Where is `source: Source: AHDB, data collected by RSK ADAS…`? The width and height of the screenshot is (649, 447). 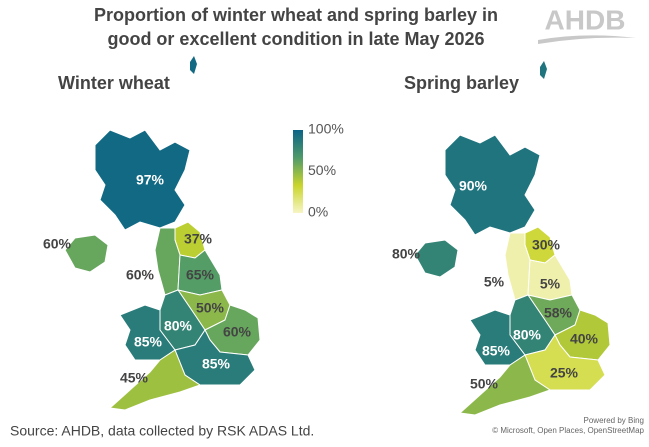
source: Source: AHDB, data collected by RSK ADAS… is located at coordinates (162, 431).